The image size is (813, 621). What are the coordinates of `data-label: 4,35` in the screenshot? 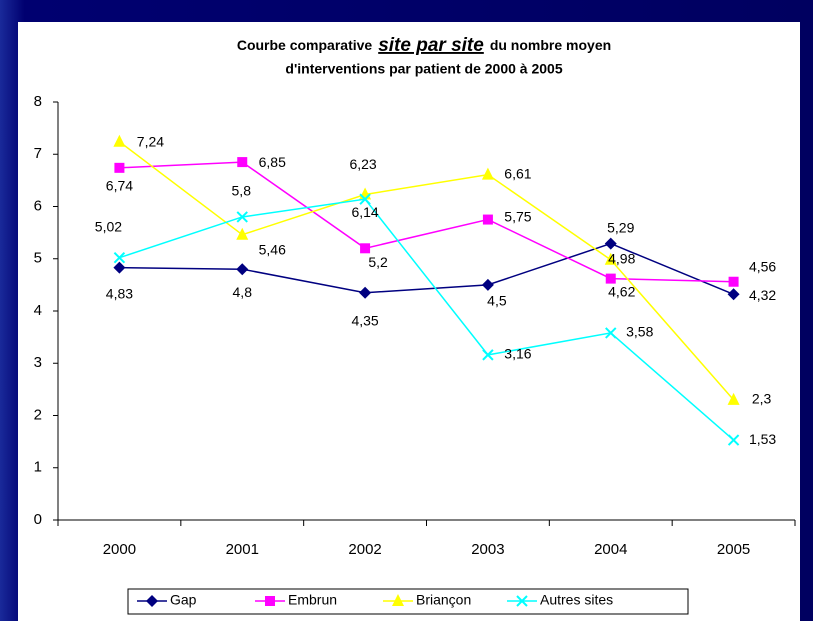 It's located at (364, 320).